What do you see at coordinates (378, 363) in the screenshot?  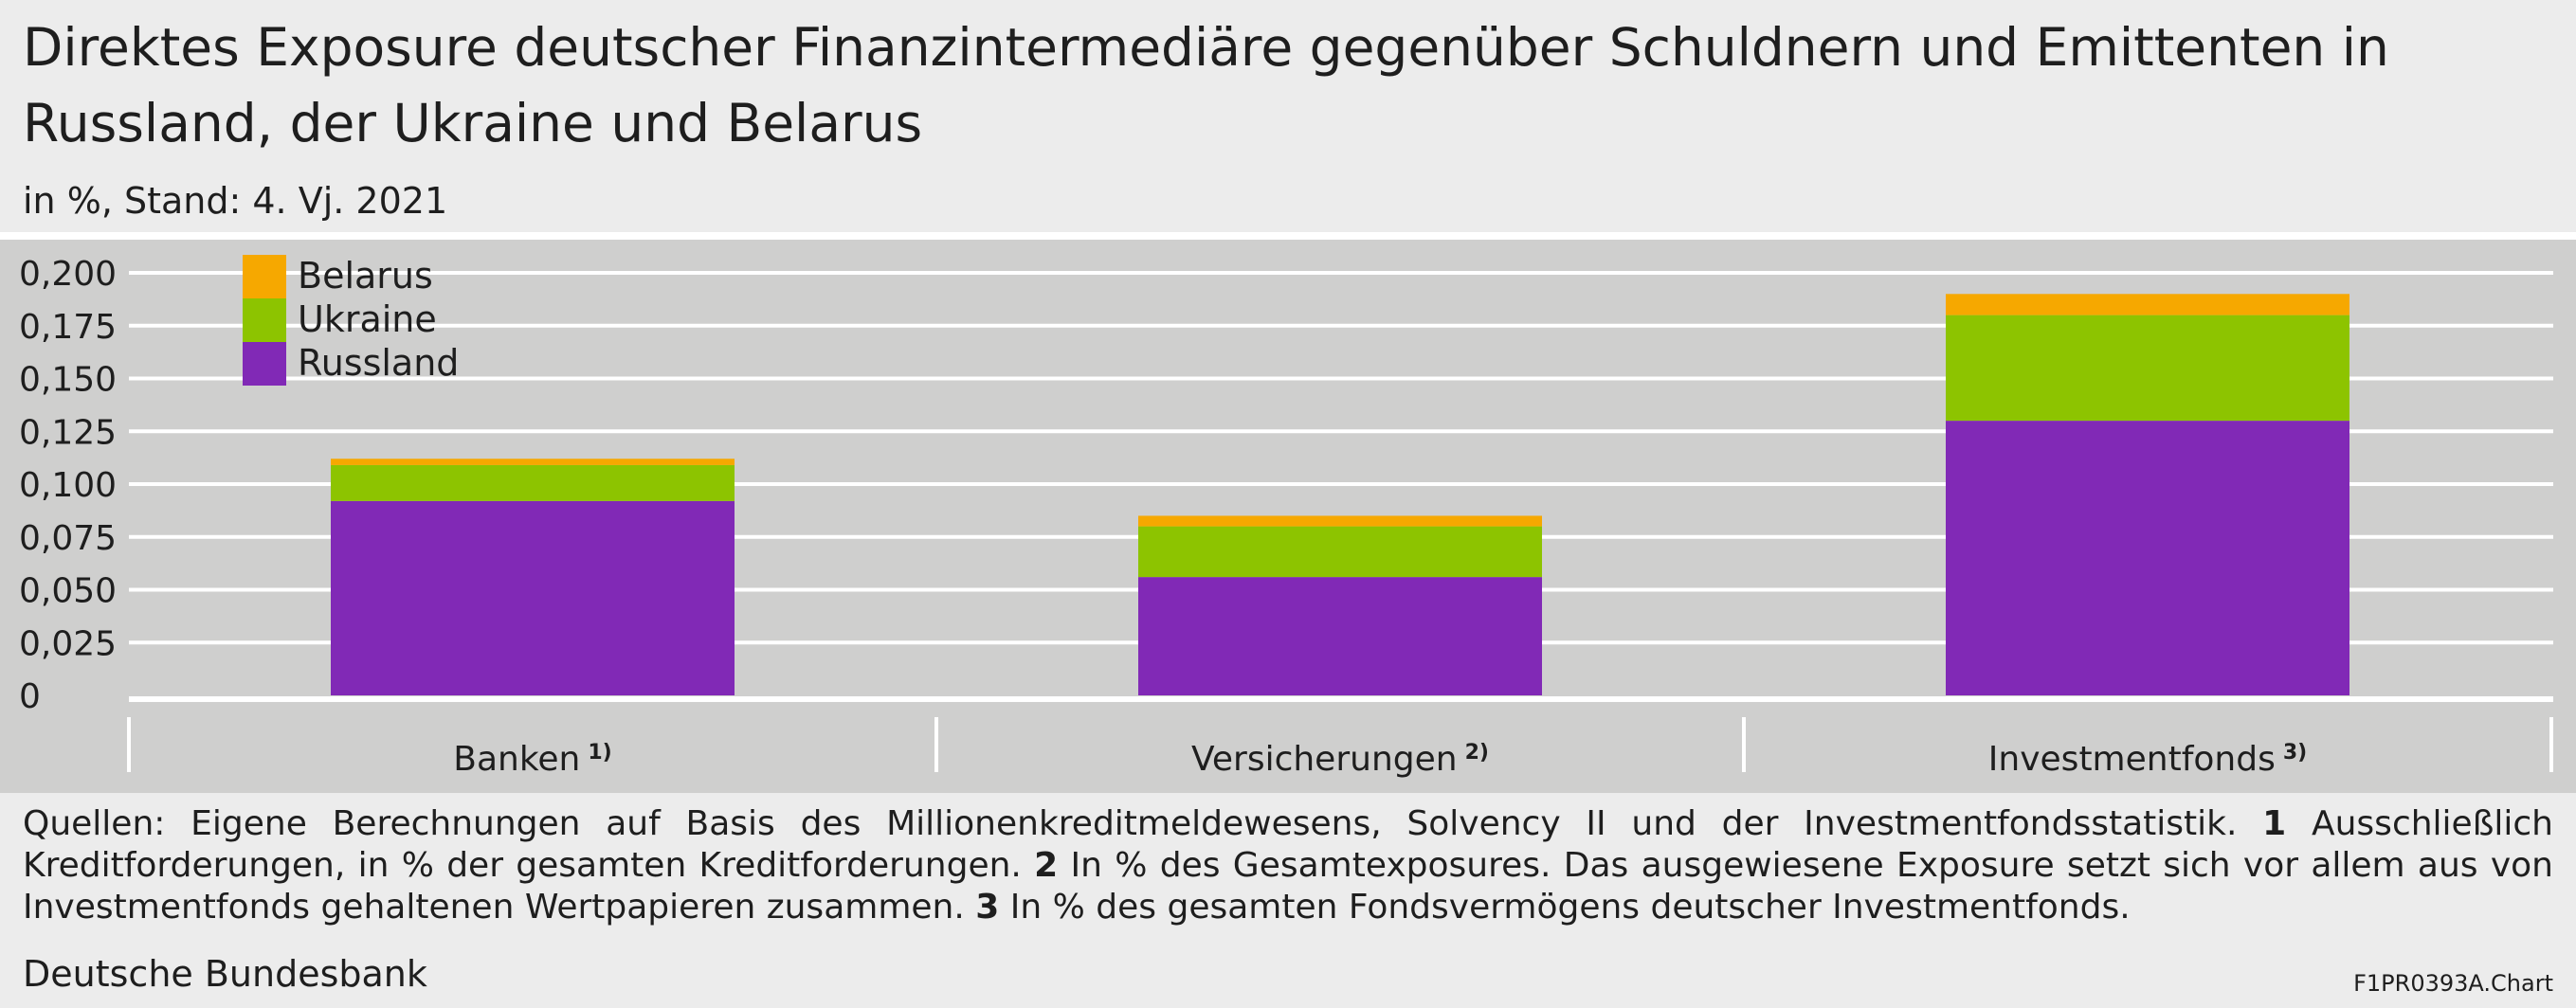 I see `legend-label: Russland` at bounding box center [378, 363].